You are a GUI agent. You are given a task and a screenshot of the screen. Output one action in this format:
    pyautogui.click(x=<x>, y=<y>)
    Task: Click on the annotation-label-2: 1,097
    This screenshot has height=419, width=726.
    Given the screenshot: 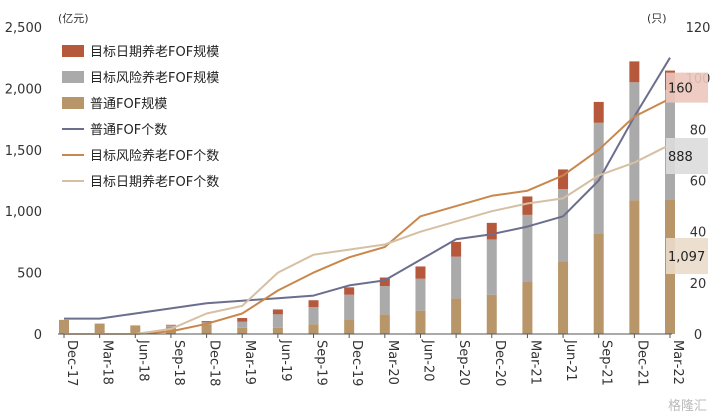 What is the action you would take?
    pyautogui.click(x=686, y=257)
    